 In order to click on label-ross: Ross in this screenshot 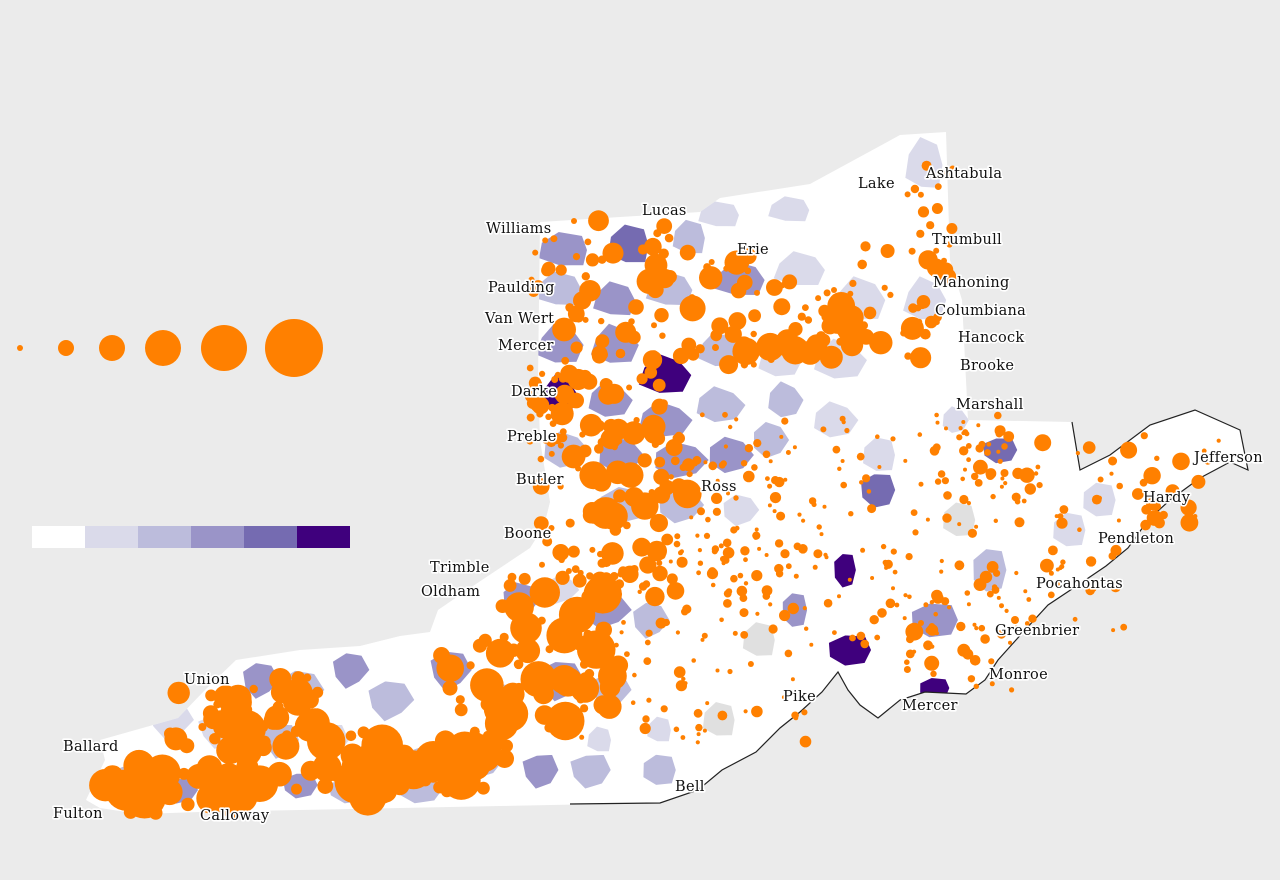, I will do `click(719, 487)`.